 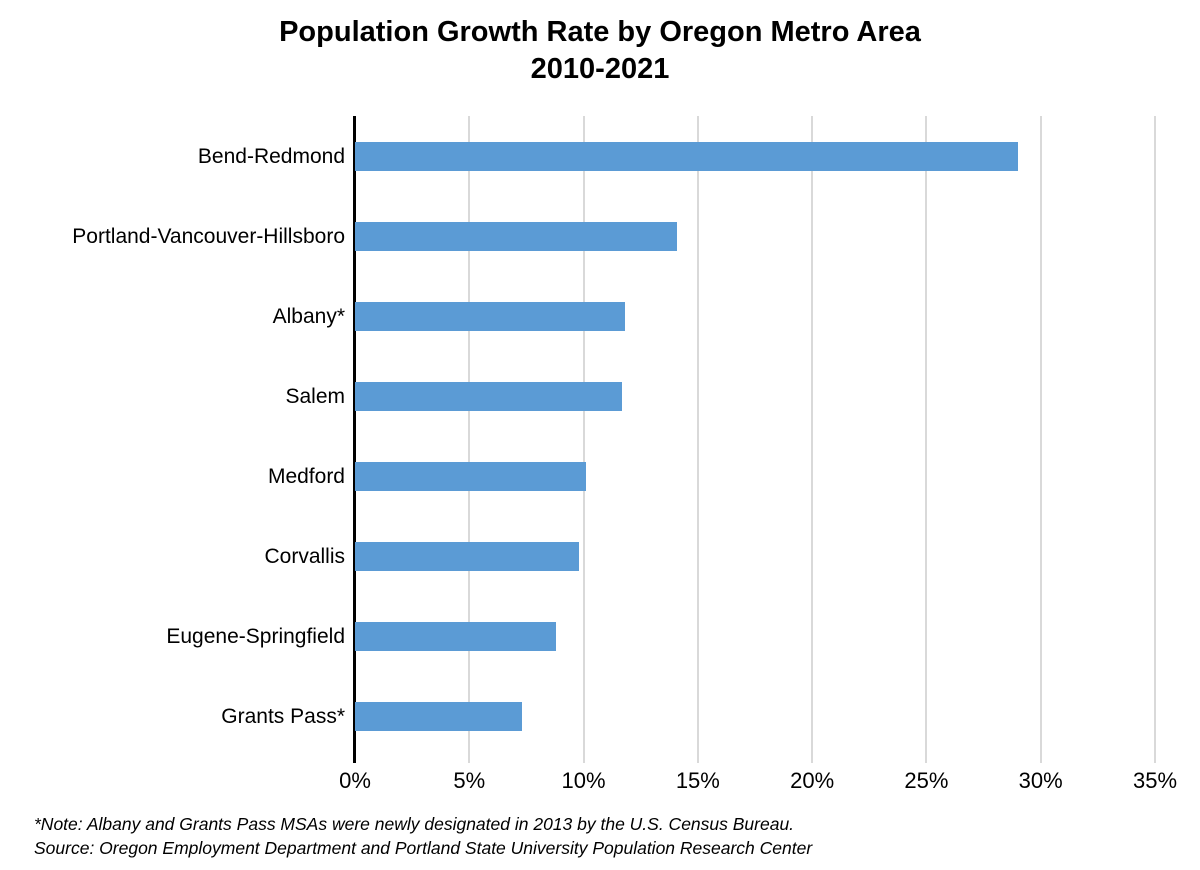 What do you see at coordinates (469, 780) in the screenshot?
I see `x-axis-tick-label: 5%` at bounding box center [469, 780].